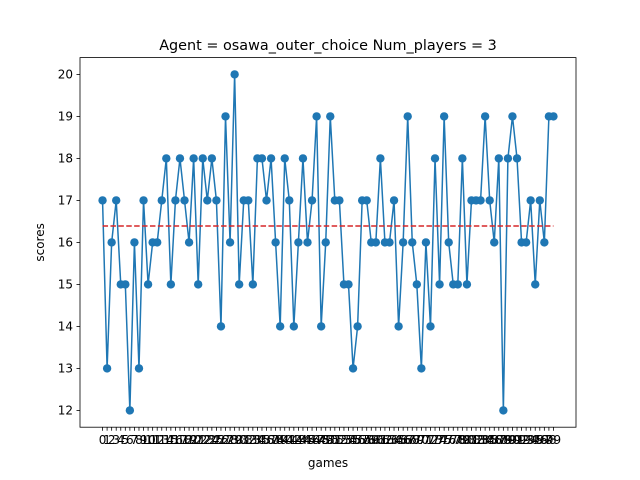 The height and width of the screenshot is (480, 640). Describe the element at coordinates (302, 440) in the screenshot. I see `x-tick-label-44: 44` at that location.